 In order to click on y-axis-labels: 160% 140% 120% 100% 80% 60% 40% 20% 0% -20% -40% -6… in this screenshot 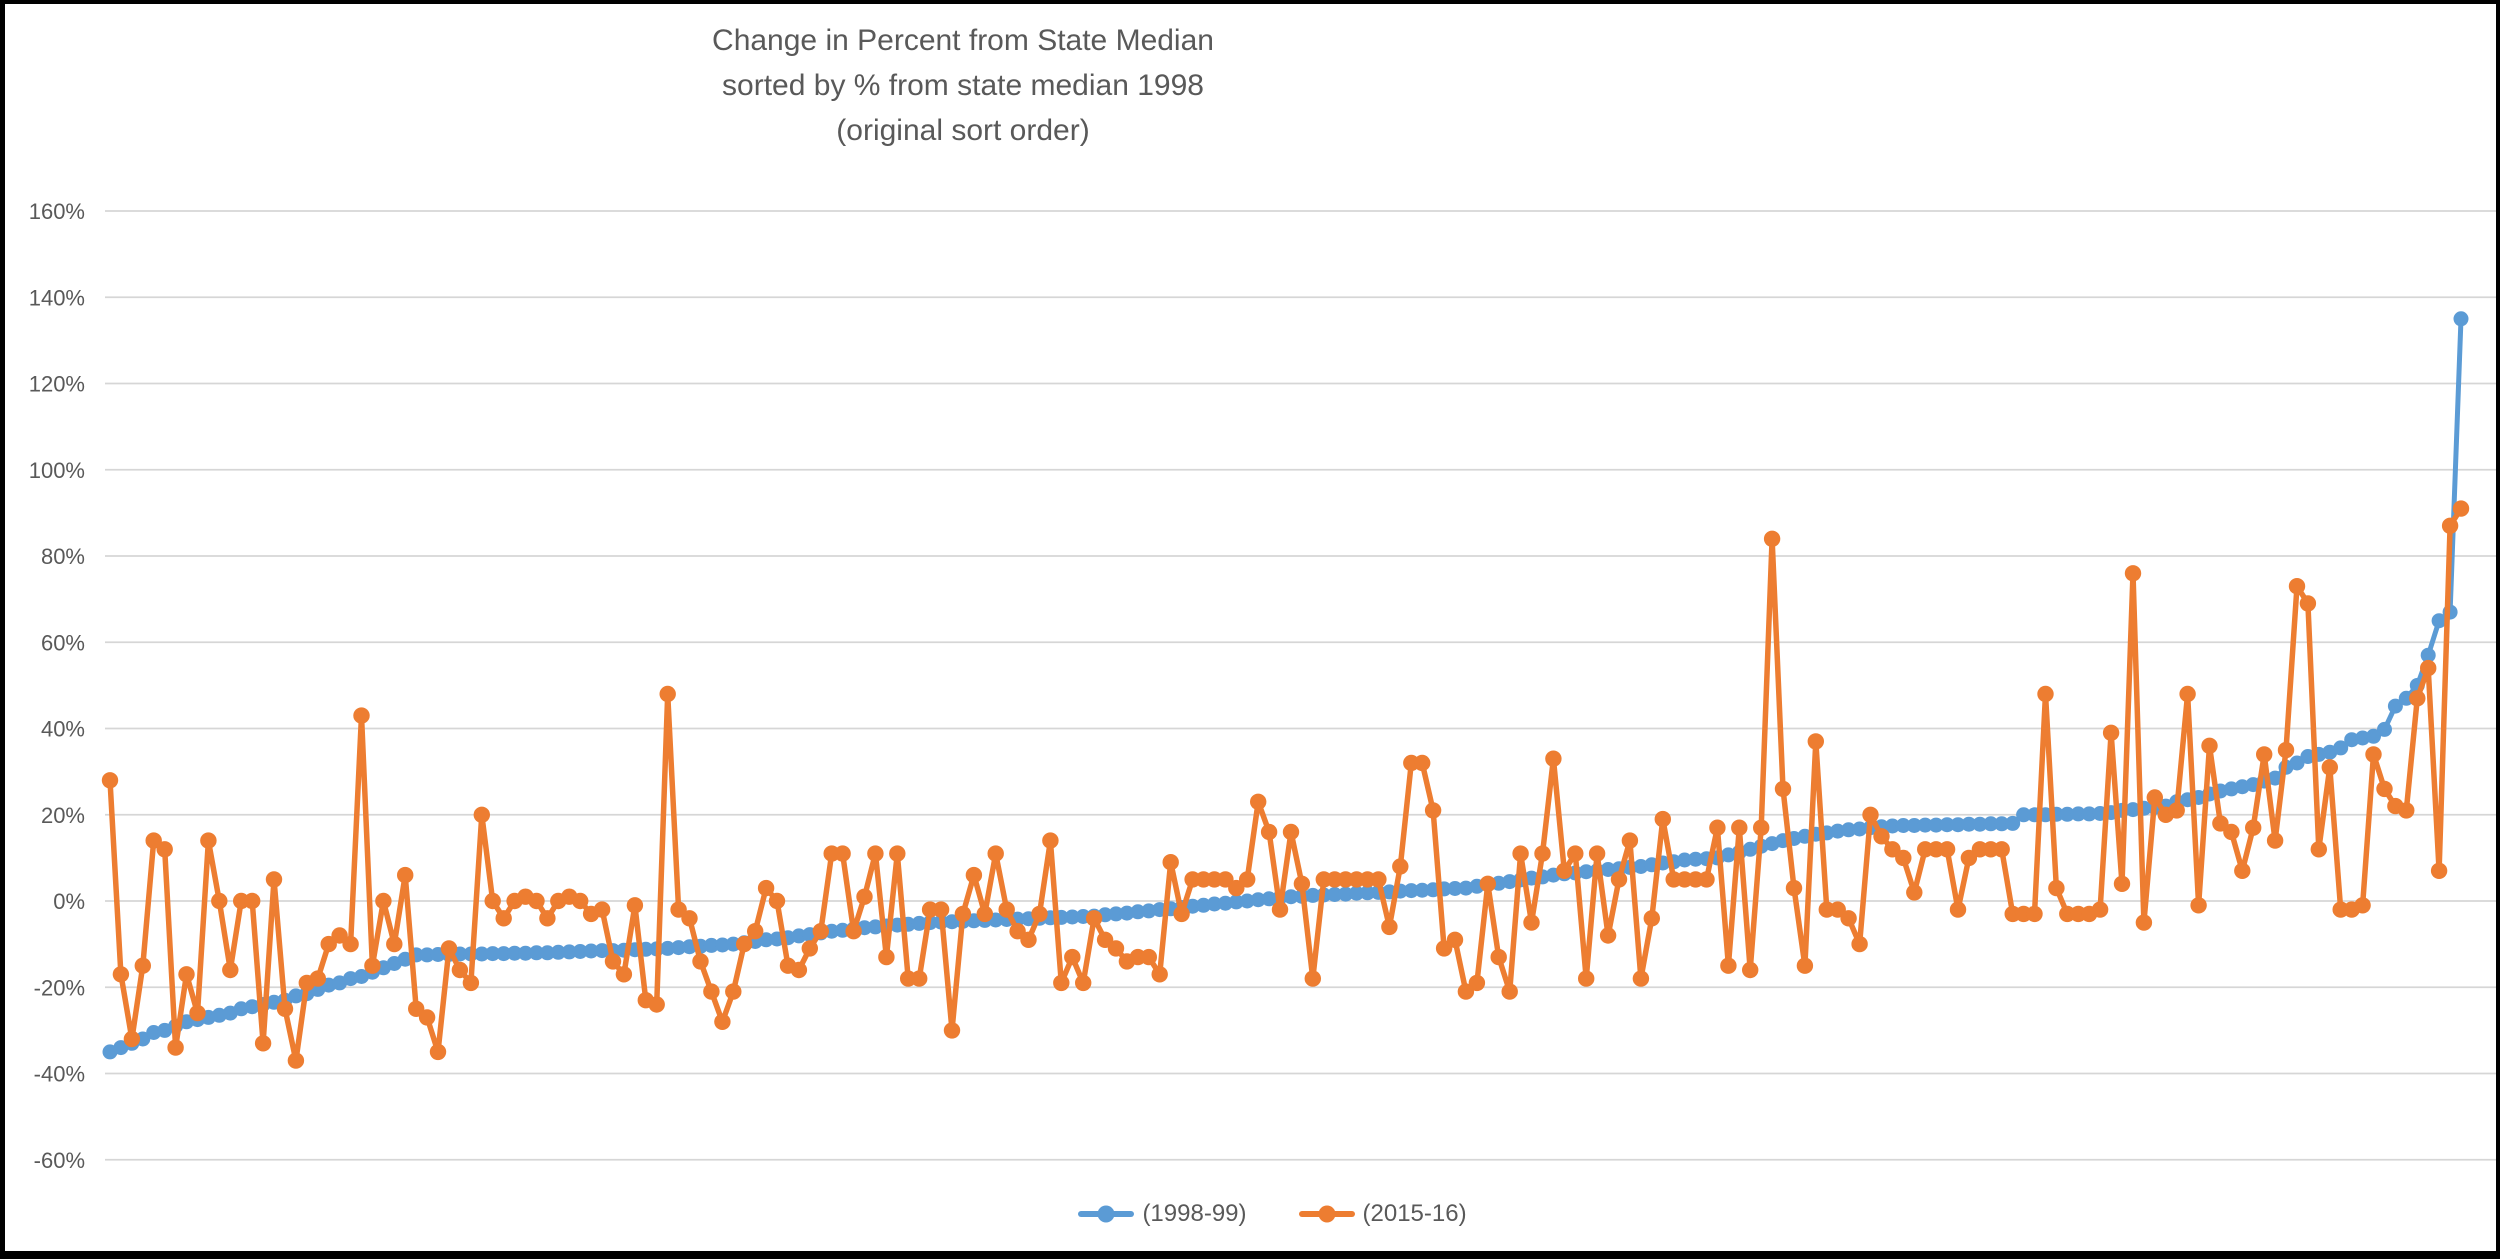, I will do `click(57, 686)`.